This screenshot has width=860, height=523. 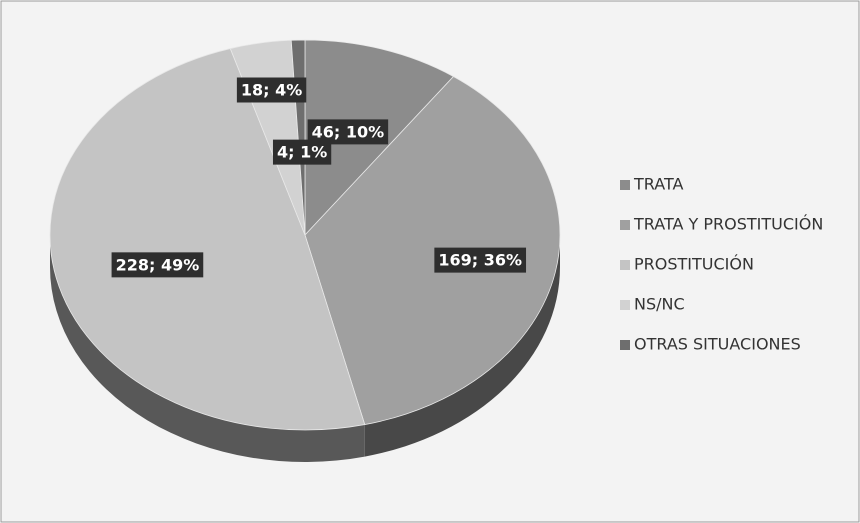 I want to click on legend-label: OTRAS SITUACIONES, so click(x=717, y=344).